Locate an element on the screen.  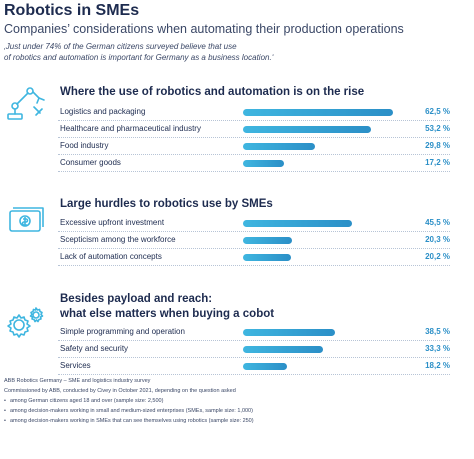
bar-row: Food industry 29,8 % is located at coordinates (237, 148).